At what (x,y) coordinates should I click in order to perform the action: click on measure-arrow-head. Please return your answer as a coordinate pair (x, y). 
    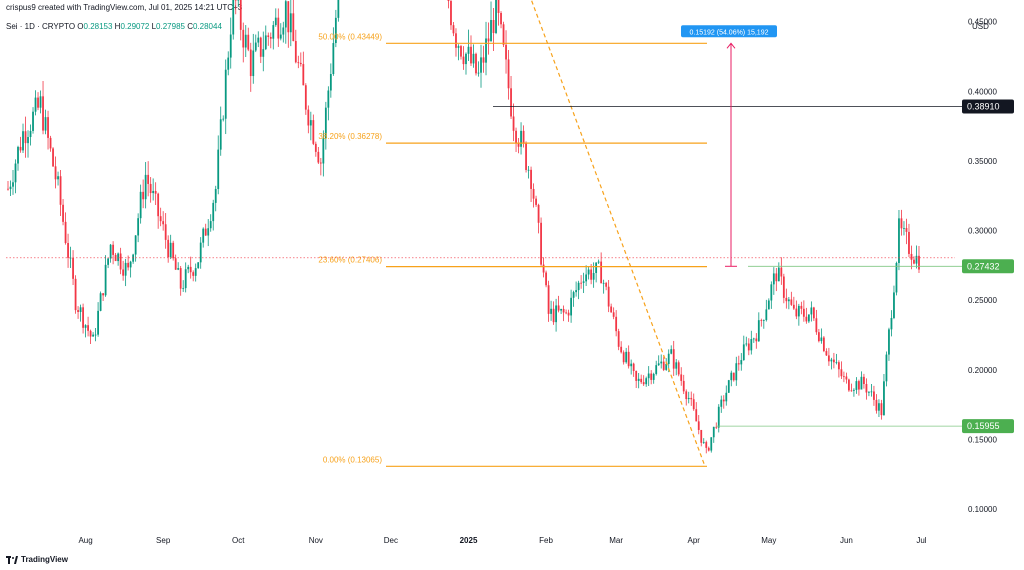
    Looking at the image, I should click on (731, 45).